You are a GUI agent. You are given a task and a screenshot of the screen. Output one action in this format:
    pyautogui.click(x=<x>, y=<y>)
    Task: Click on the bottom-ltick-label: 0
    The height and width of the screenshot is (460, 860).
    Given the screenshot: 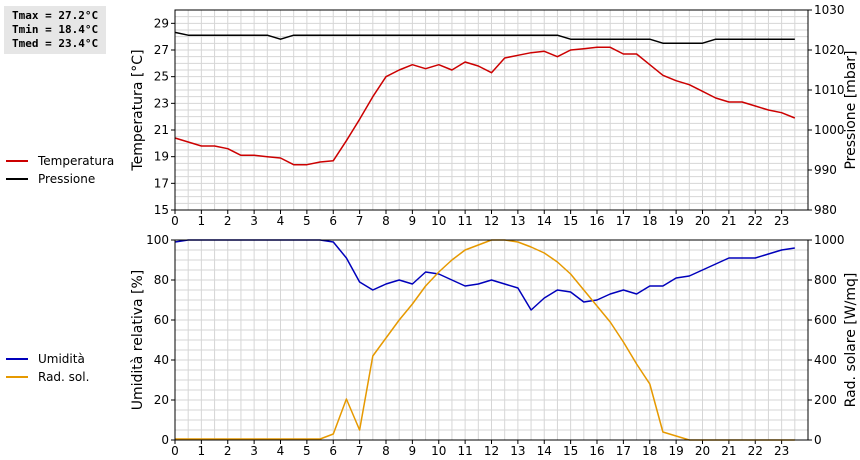 What is the action you would take?
    pyautogui.click(x=165, y=440)
    